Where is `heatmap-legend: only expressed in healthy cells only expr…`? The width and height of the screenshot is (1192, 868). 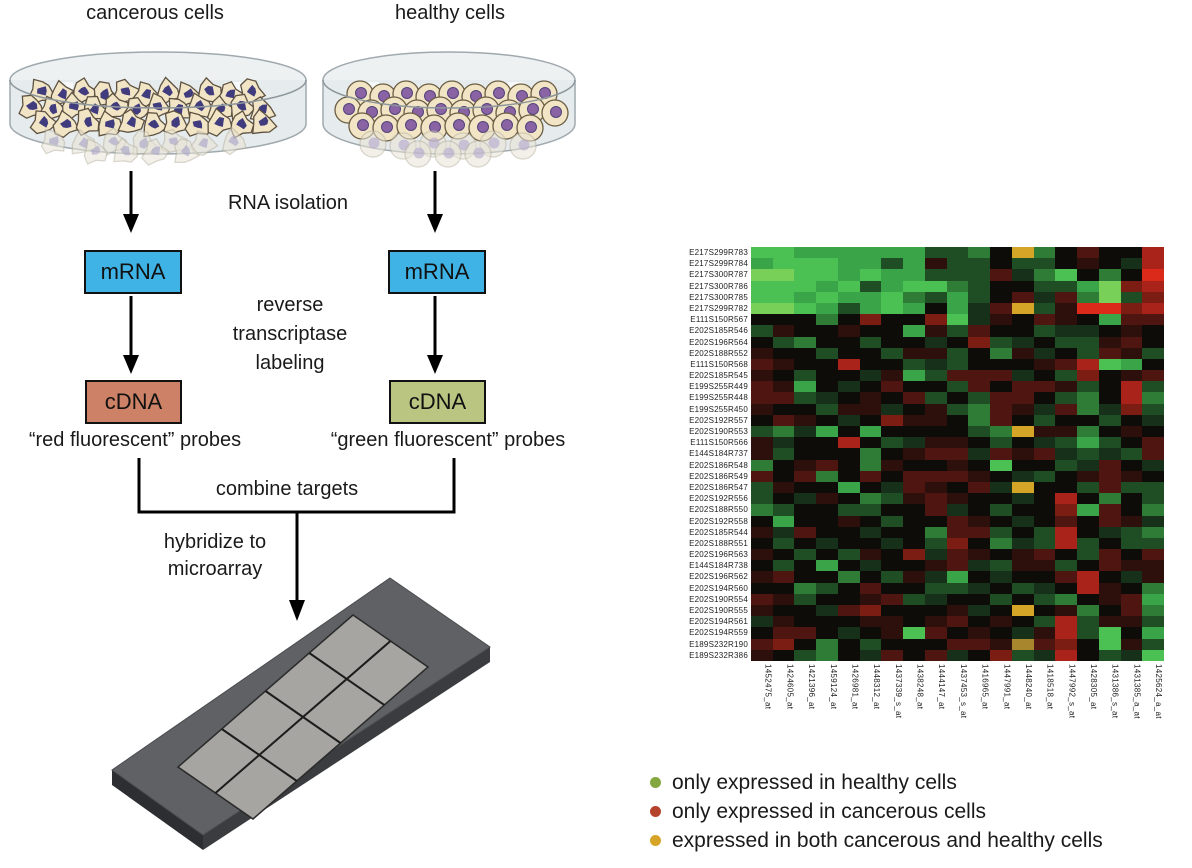
heatmap-legend: only expressed in healthy cells only expr… is located at coordinates (921, 811).